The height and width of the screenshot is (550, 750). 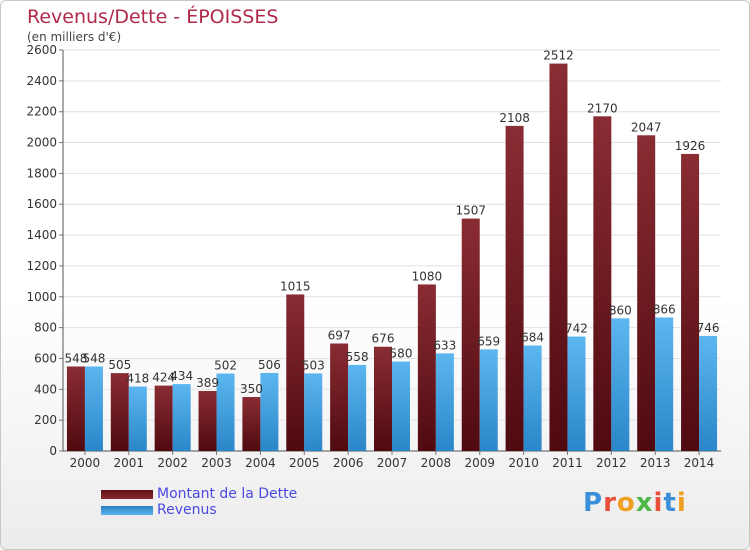 I want to click on x-tick-label: 2000, so click(x=85, y=463).